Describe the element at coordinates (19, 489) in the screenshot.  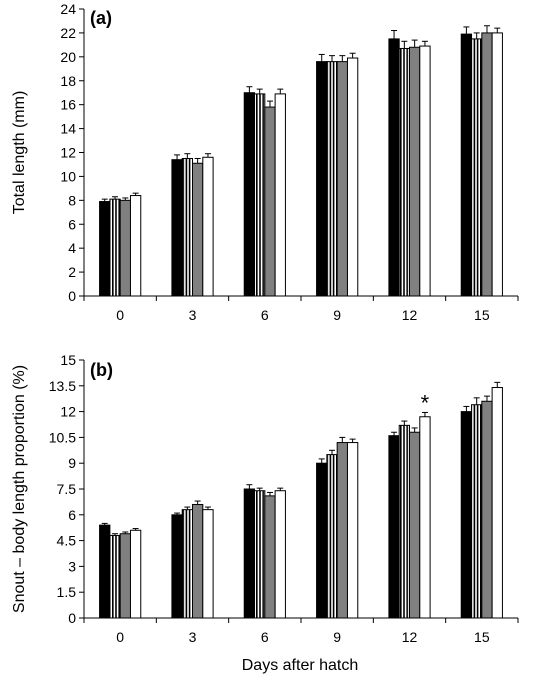
I see `y-axis-title: Snout – body length proportion (%)` at that location.